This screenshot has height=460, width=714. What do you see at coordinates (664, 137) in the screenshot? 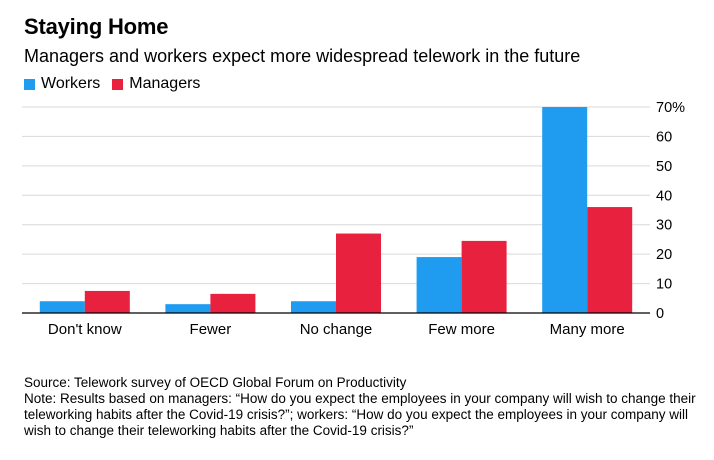
I see `y-tick-label-60: 60` at bounding box center [664, 137].